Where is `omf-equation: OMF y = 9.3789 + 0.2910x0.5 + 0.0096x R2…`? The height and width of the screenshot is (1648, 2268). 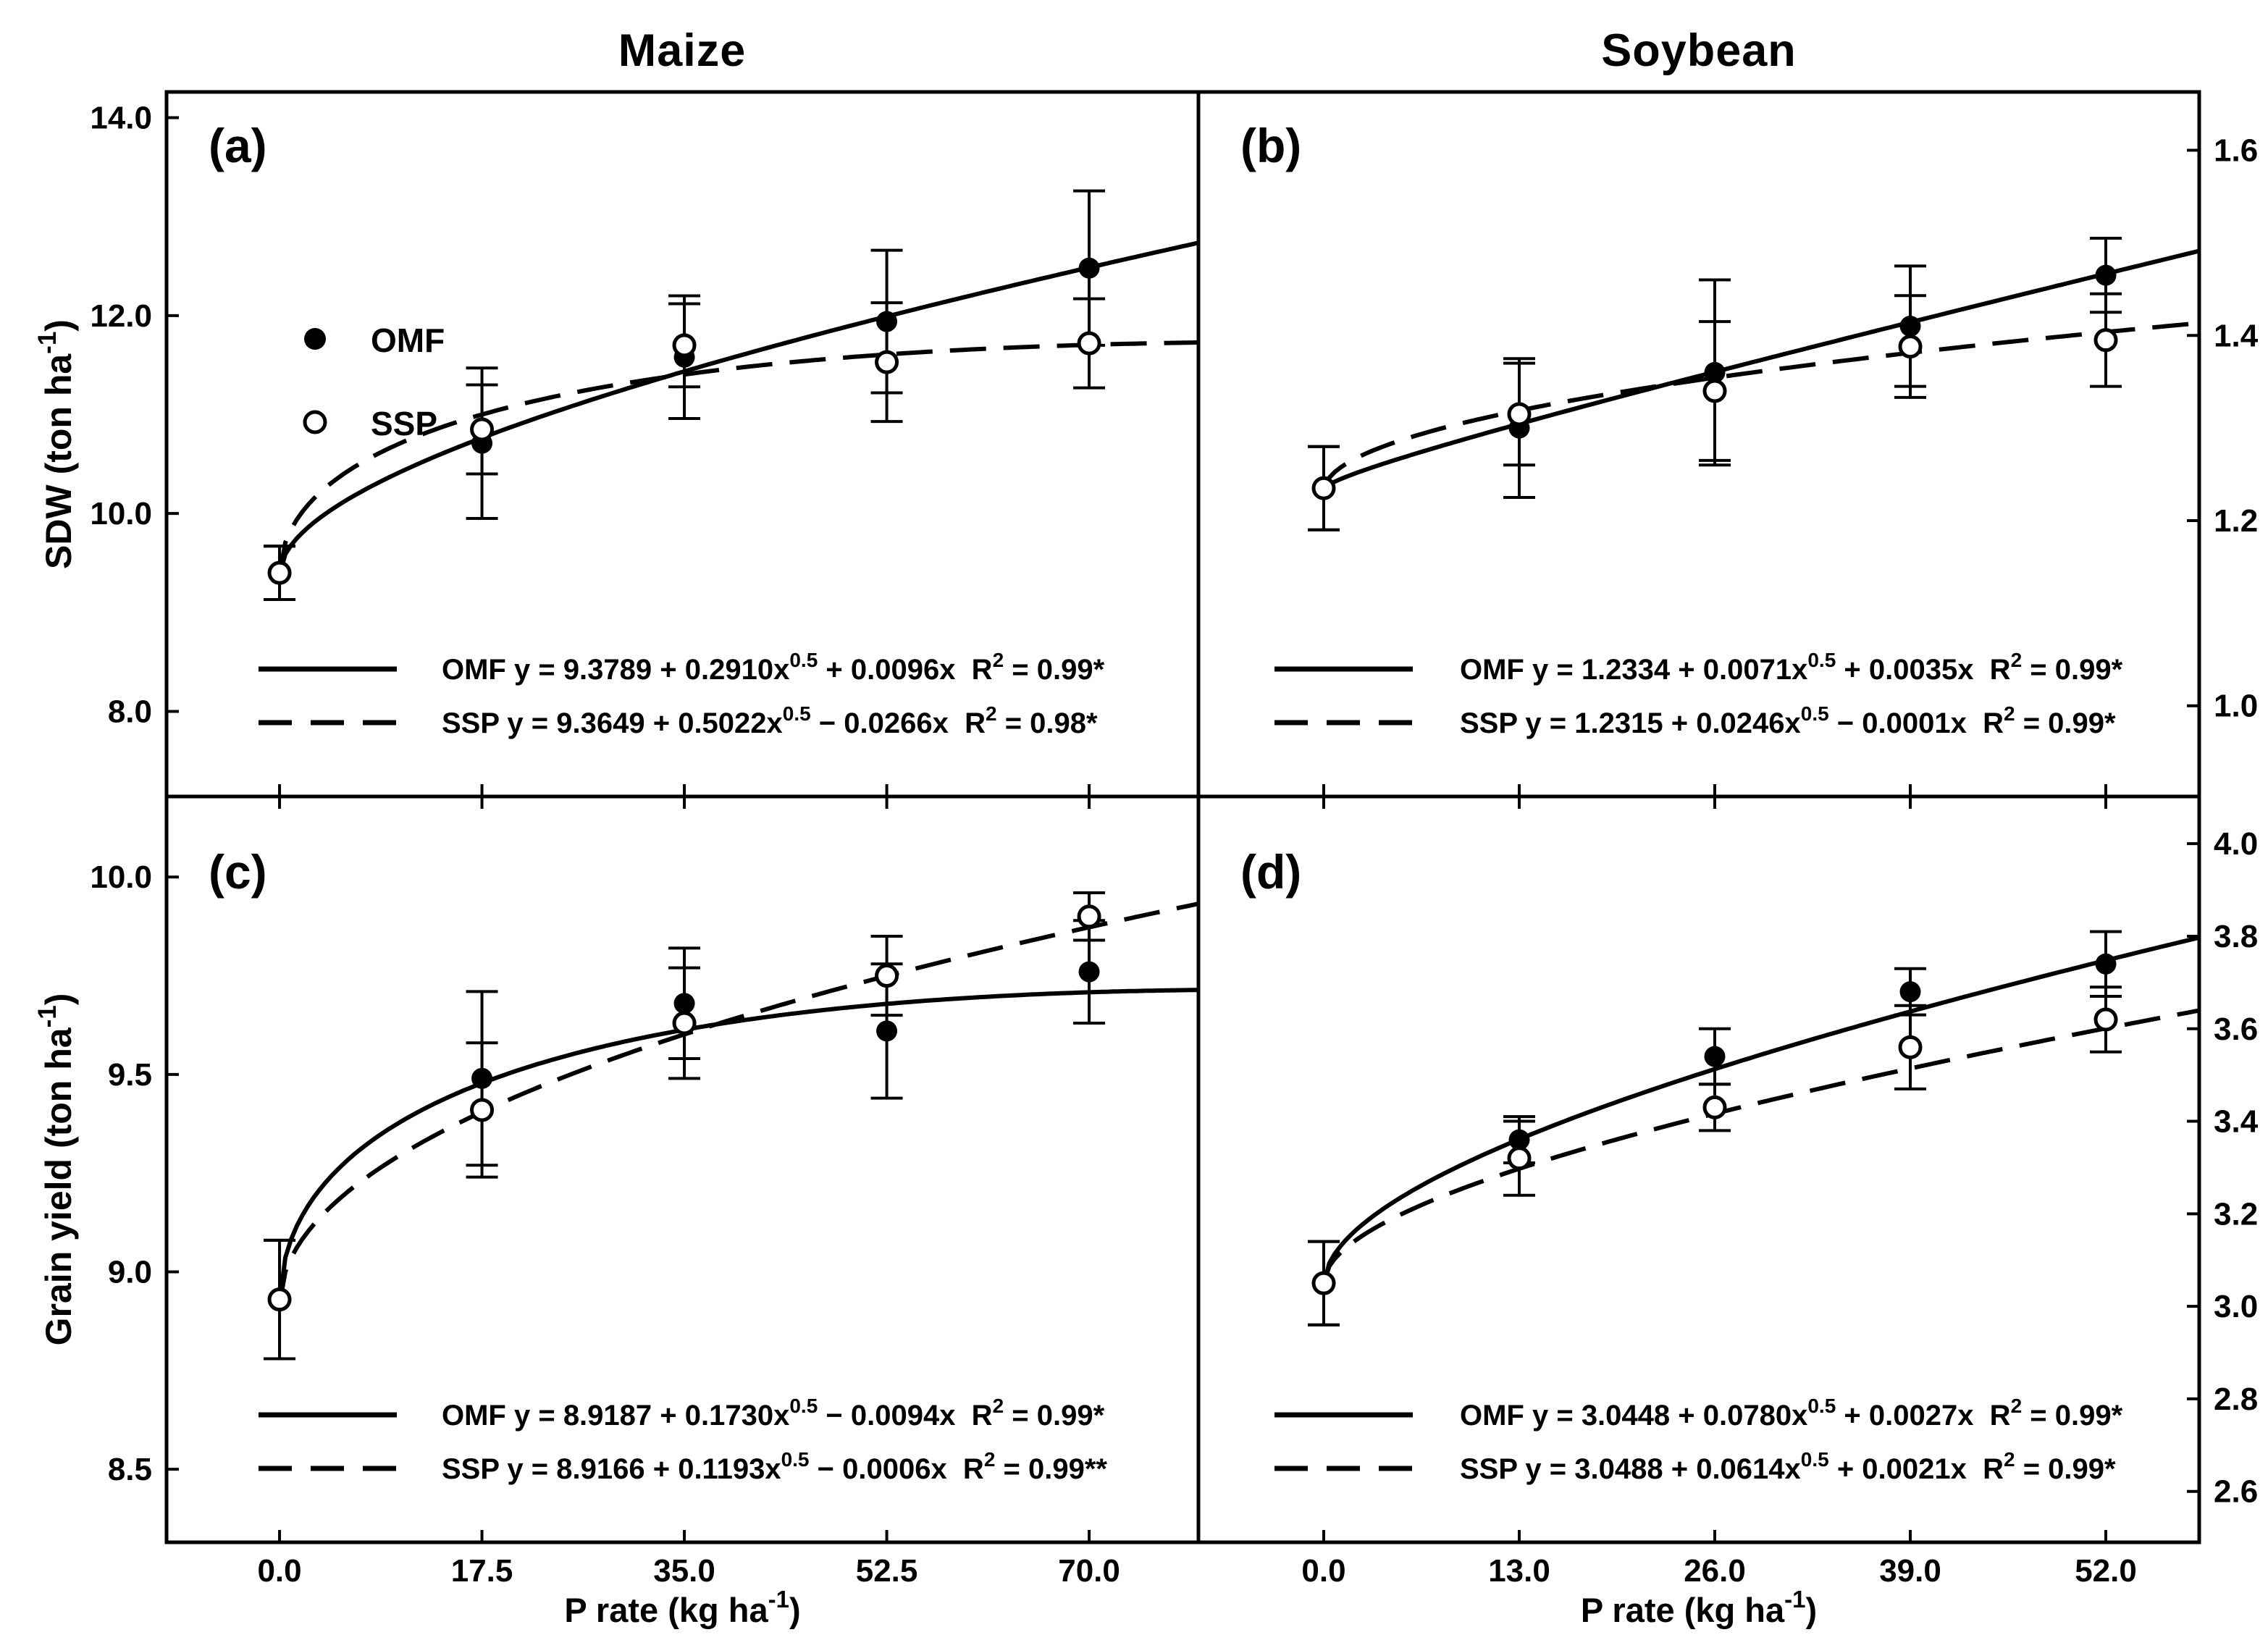 omf-equation: OMF y = 9.3789 + 0.2910x0.5 + 0.0096x R2… is located at coordinates (774, 667).